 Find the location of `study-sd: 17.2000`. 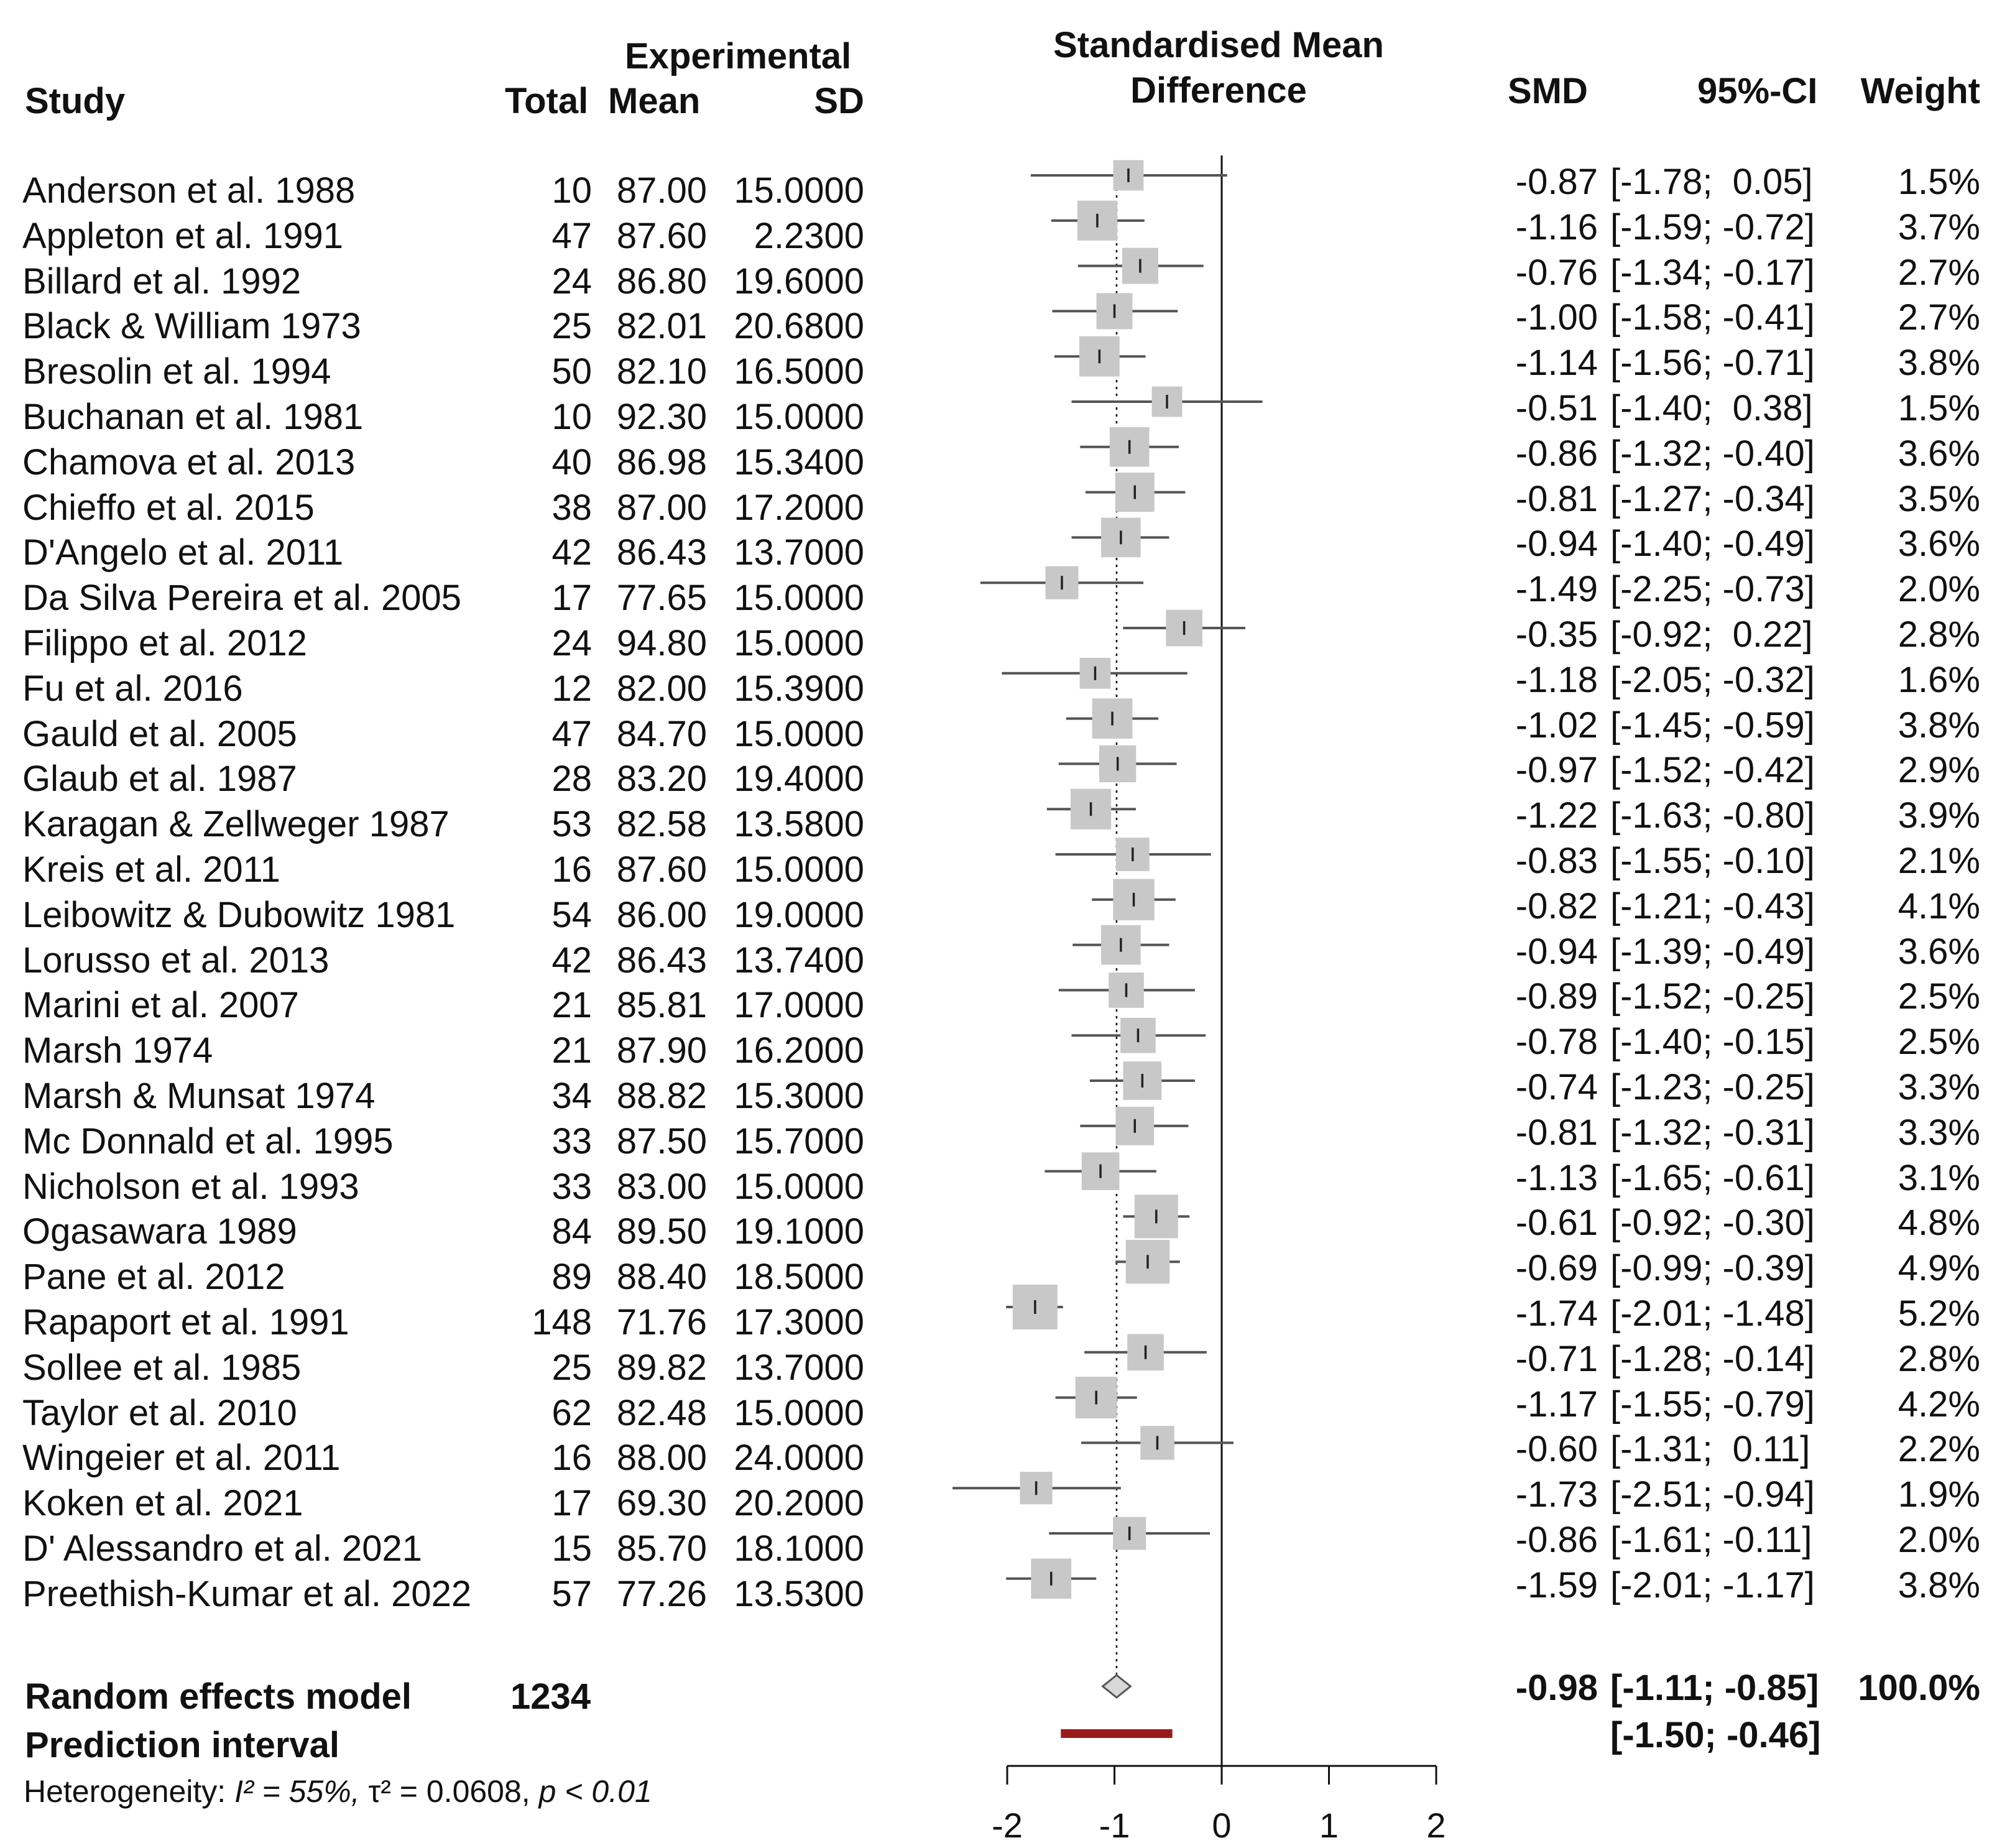

study-sd: 17.2000 is located at coordinates (799, 507).